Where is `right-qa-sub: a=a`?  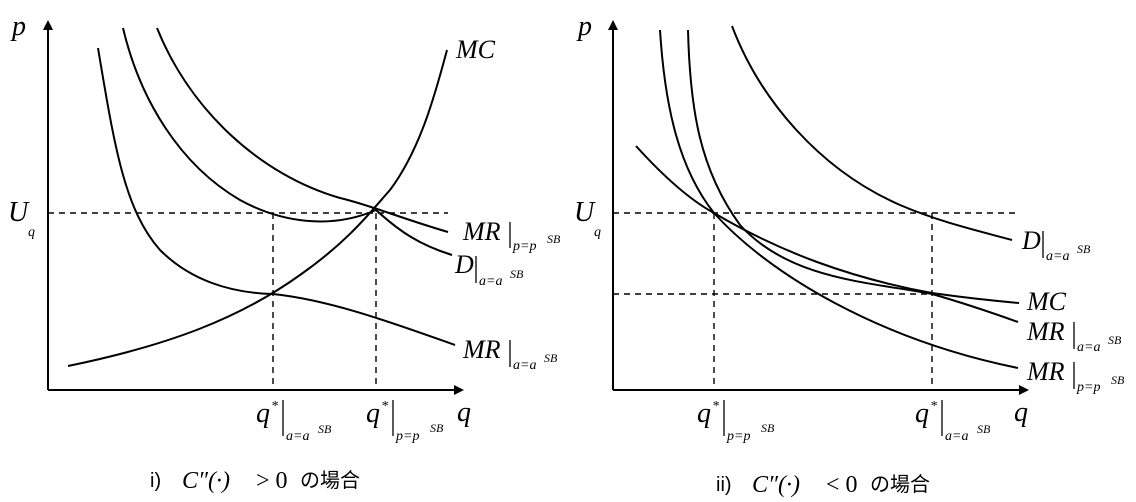 right-qa-sub: a=a is located at coordinates (956, 436).